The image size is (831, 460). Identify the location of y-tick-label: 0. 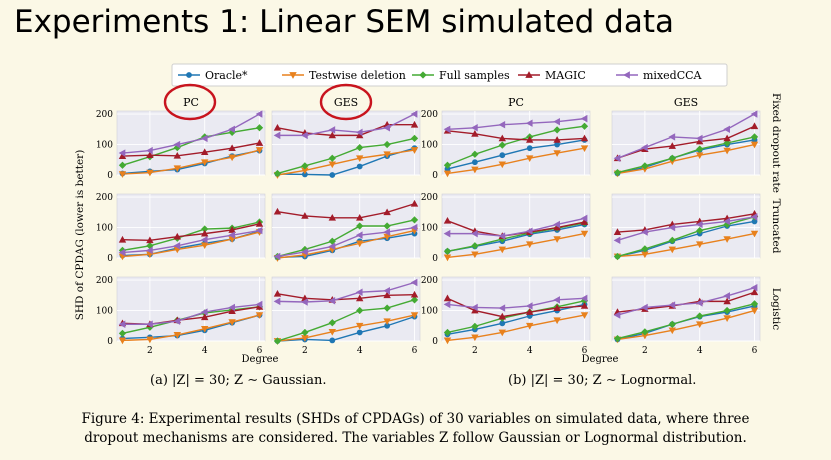
(435, 342).